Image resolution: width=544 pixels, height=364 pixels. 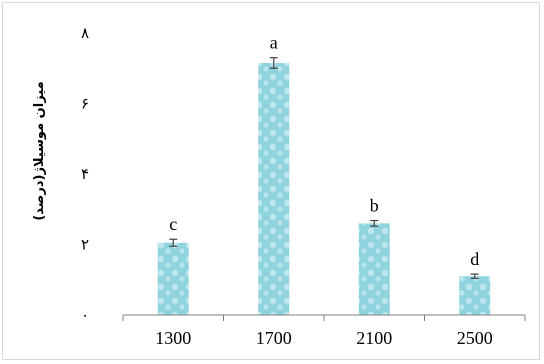 What do you see at coordinates (173, 224) in the screenshot?
I see `significance-letter: c` at bounding box center [173, 224].